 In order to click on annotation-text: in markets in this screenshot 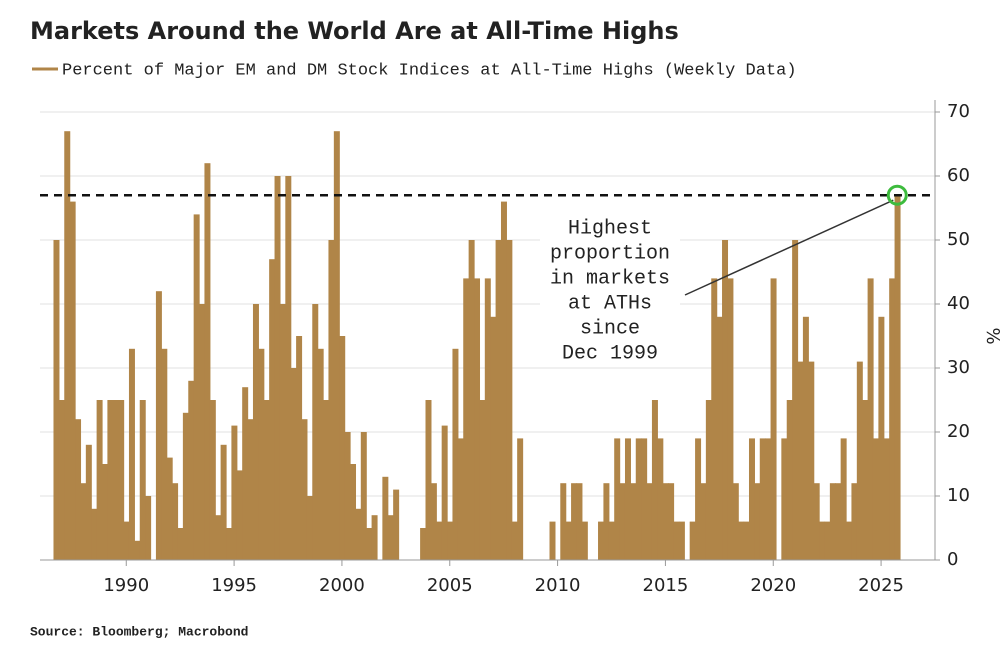, I will do `click(610, 278)`.